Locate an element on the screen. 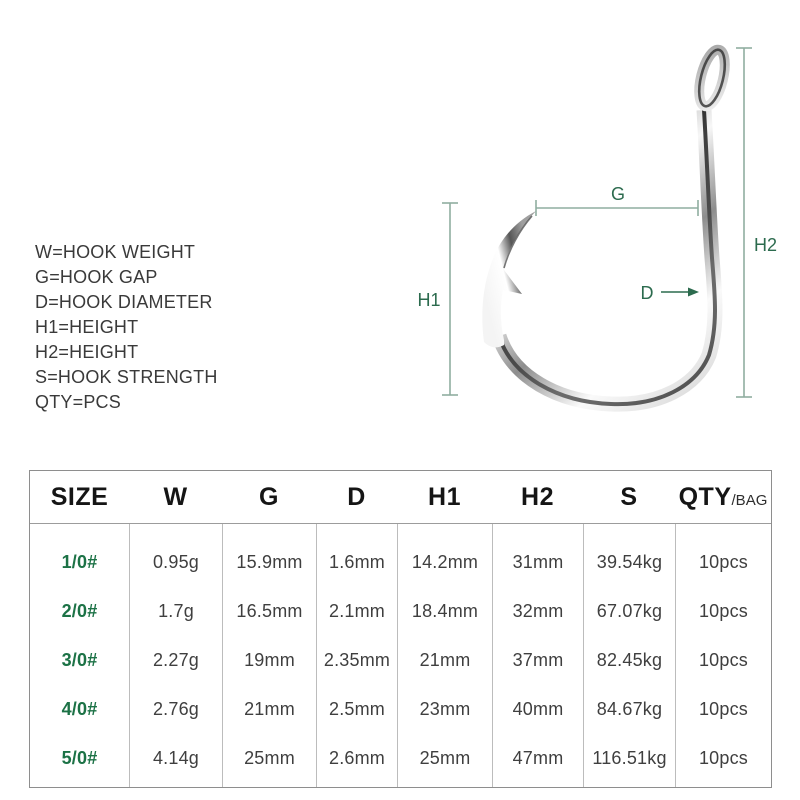 This screenshot has height=800, width=800. spec-table-header: SIZE W G D H1 H2 S QTY/BAG is located at coordinates (400, 497).